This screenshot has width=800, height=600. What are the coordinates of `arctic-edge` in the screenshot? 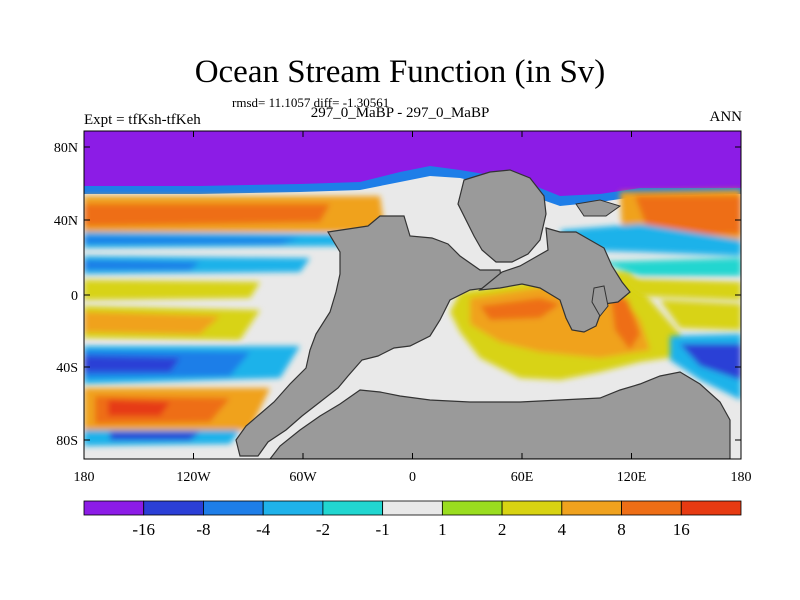 It's located at (412, 186).